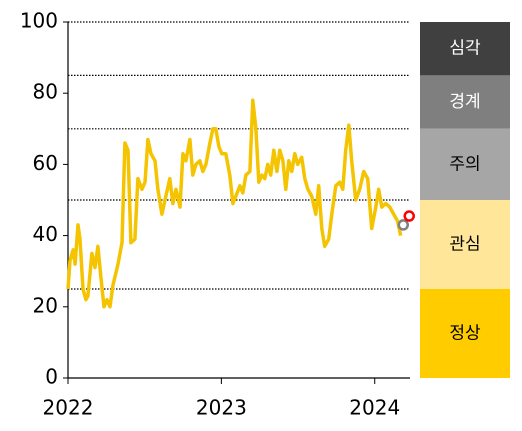 Image resolution: width=522 pixels, height=431 pixels. Describe the element at coordinates (39, 21) in the screenshot. I see `y-tick-label: 100` at that location.